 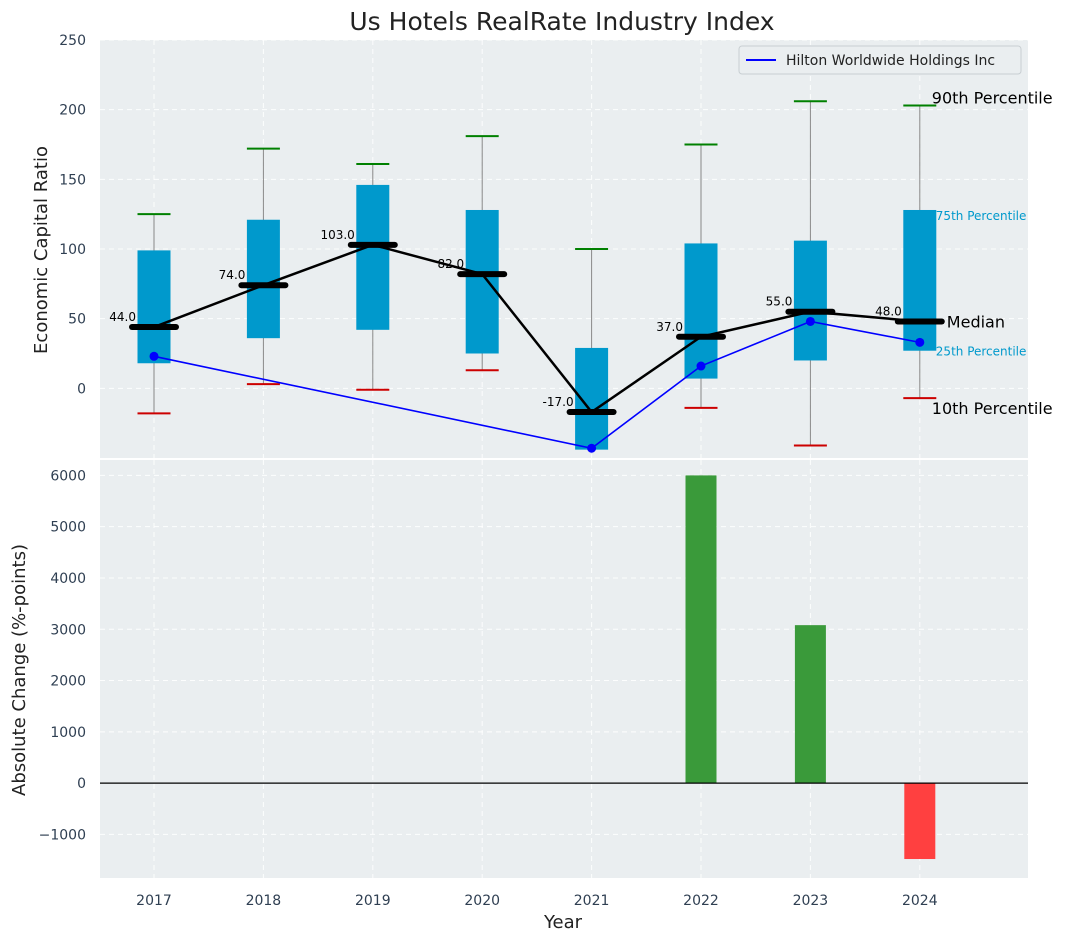 I want to click on bottom-y-tick-label: −1000, so click(x=62, y=835).